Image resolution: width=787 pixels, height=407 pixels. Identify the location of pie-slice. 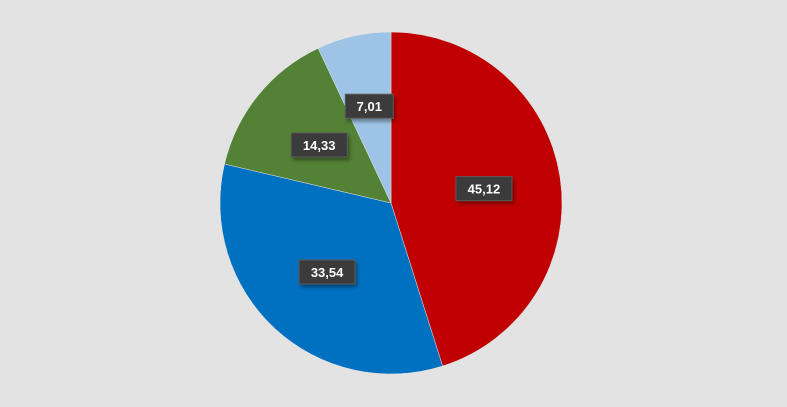
(308, 125).